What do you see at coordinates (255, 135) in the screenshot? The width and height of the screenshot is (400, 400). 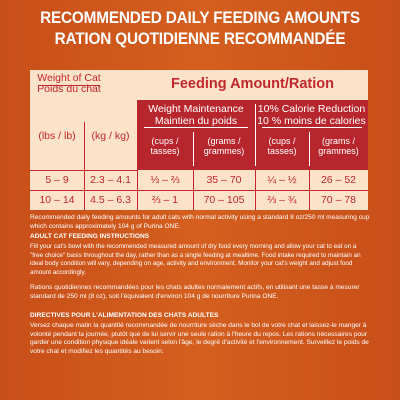 I see `red-band-center-divider` at bounding box center [255, 135].